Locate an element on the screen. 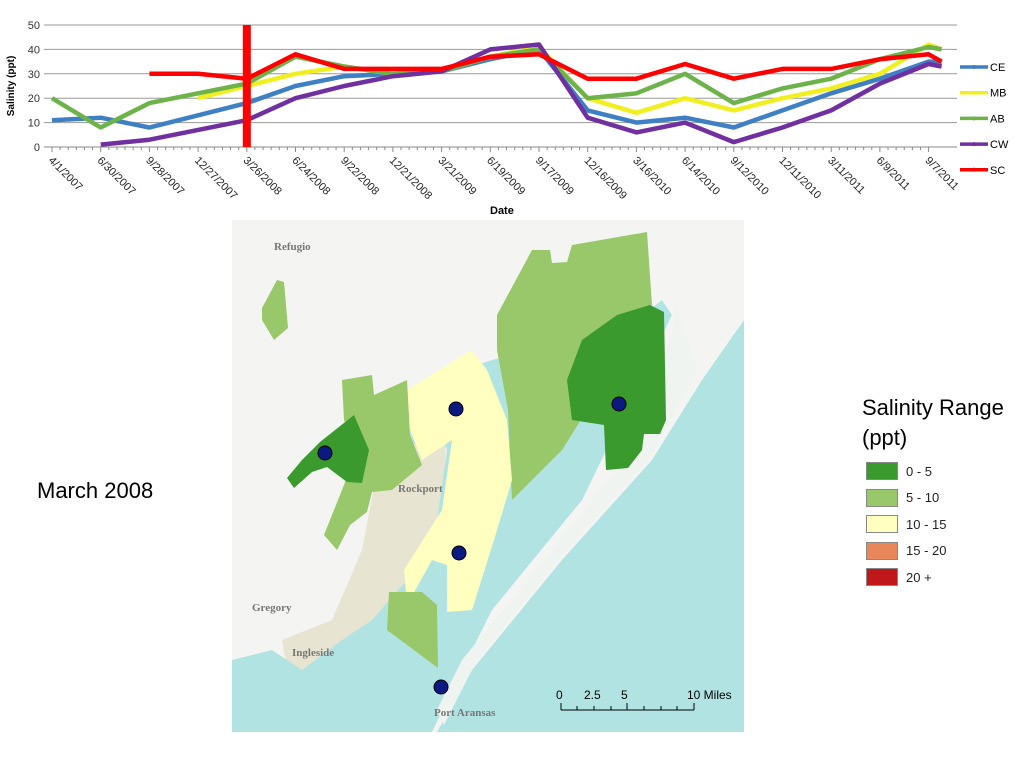 This screenshot has height=768, width=1024. legend-item: 15 - 20 is located at coordinates (906, 550).